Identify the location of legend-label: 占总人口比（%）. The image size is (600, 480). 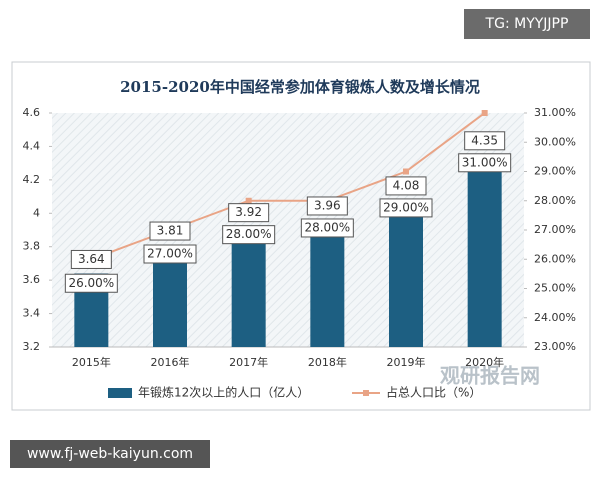
(433, 392).